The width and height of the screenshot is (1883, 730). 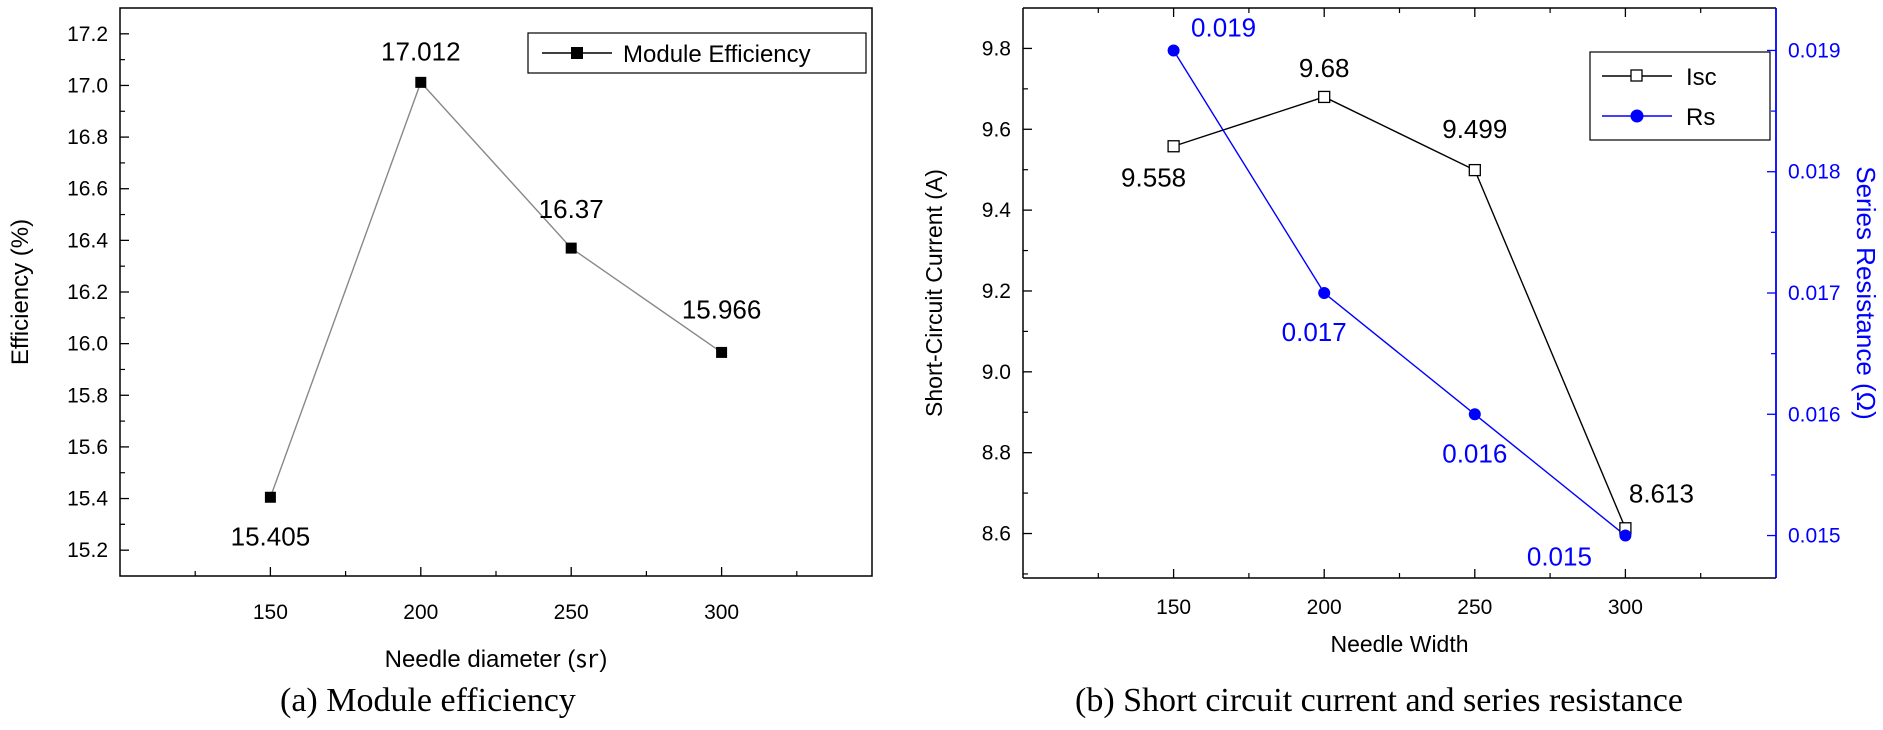 I want to click on y-tick-label-a: 16.2, so click(x=87, y=292).